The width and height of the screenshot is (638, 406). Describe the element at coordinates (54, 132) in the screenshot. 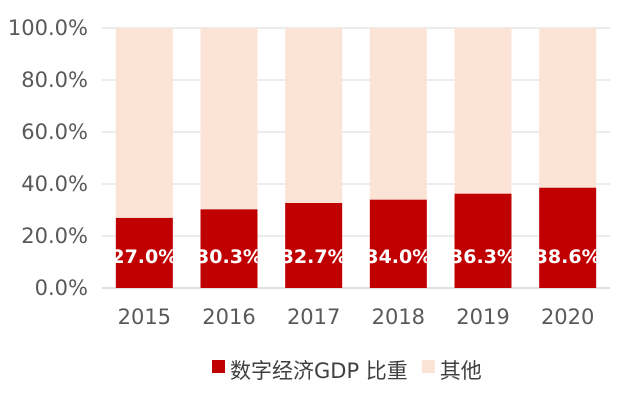

I see `y-tick-label: 60.0%` at that location.